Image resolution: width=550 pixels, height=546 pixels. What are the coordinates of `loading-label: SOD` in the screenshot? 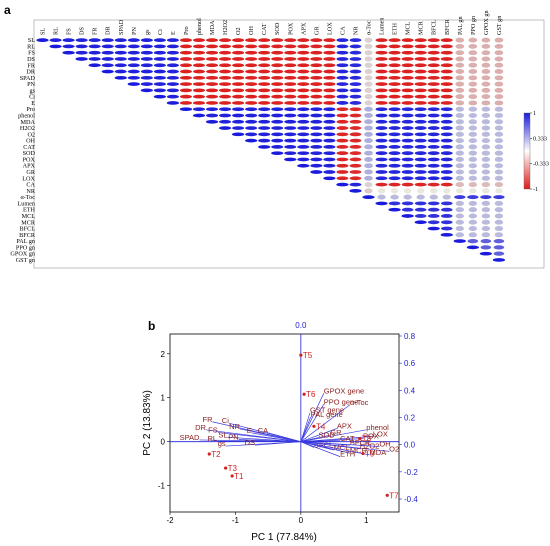 It's located at (327, 435).